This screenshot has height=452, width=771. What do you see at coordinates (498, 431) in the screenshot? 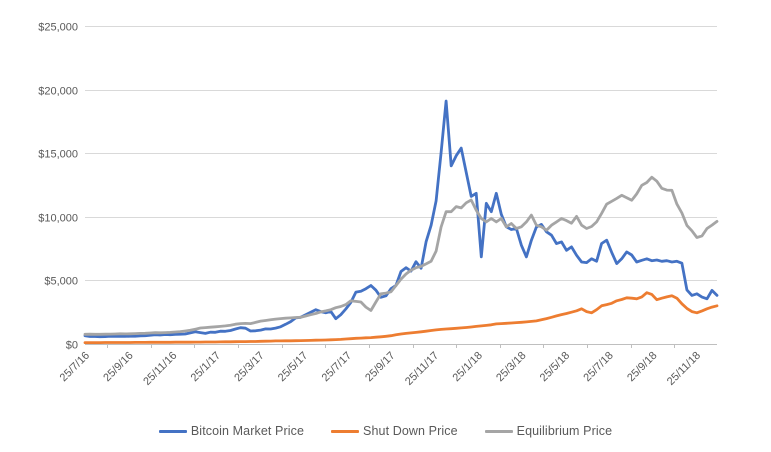
I see `legend-line-swatch-gray` at bounding box center [498, 431].